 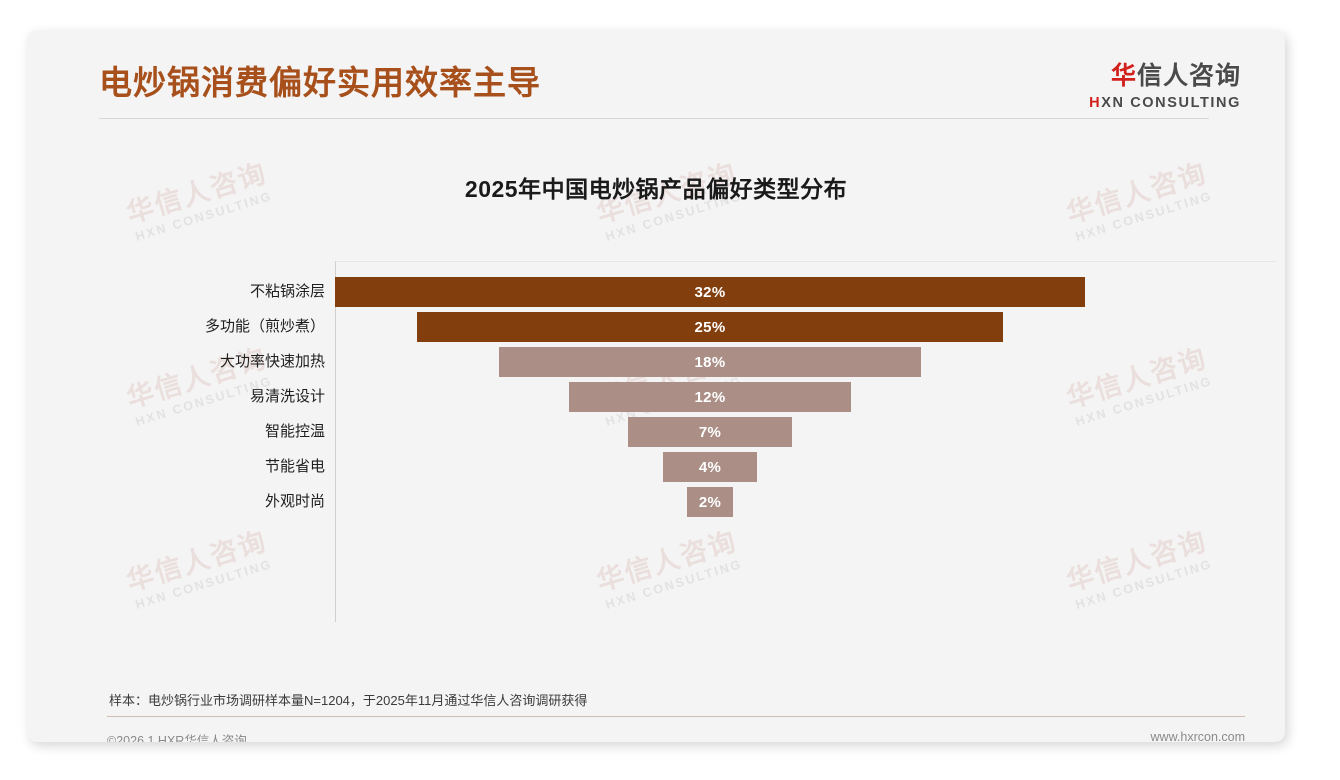 What do you see at coordinates (1123, 76) in the screenshot?
I see `logo-cn-accent: 华` at bounding box center [1123, 76].